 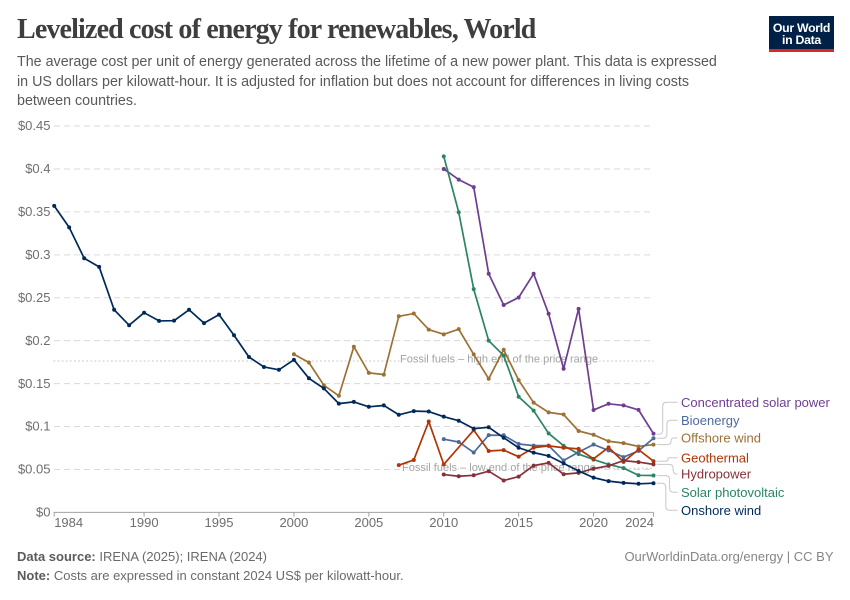 I want to click on svg-text: $0.35, so click(x=34, y=211).